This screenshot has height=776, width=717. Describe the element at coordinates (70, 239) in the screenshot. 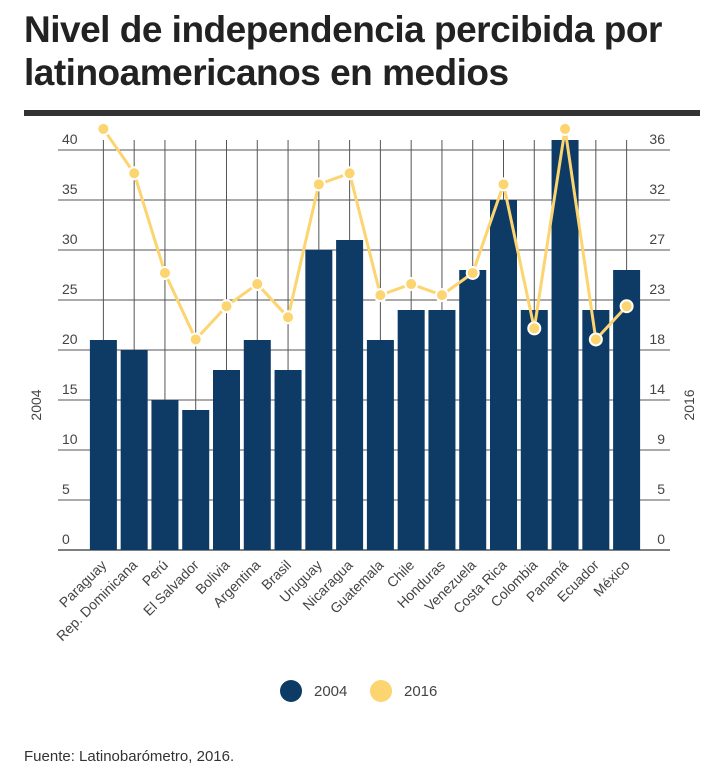

I see `y-tick-label-left: 30` at that location.